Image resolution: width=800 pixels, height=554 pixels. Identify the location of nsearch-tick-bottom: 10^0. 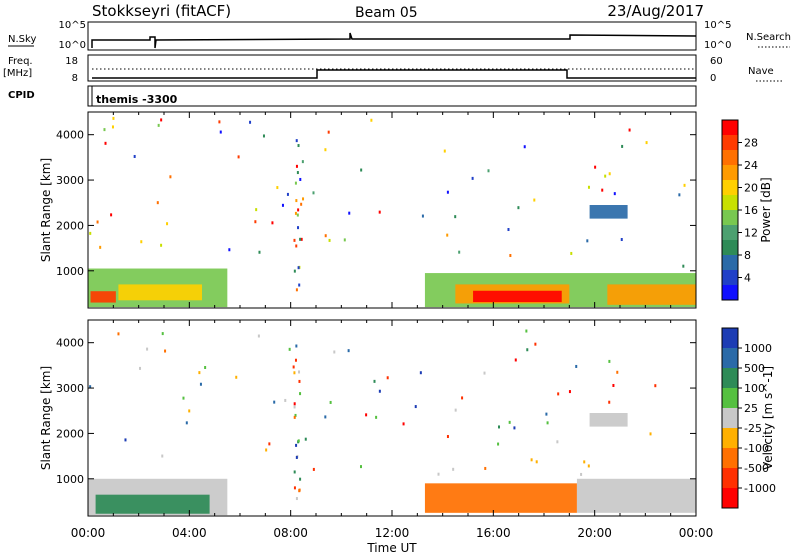
(717, 45).